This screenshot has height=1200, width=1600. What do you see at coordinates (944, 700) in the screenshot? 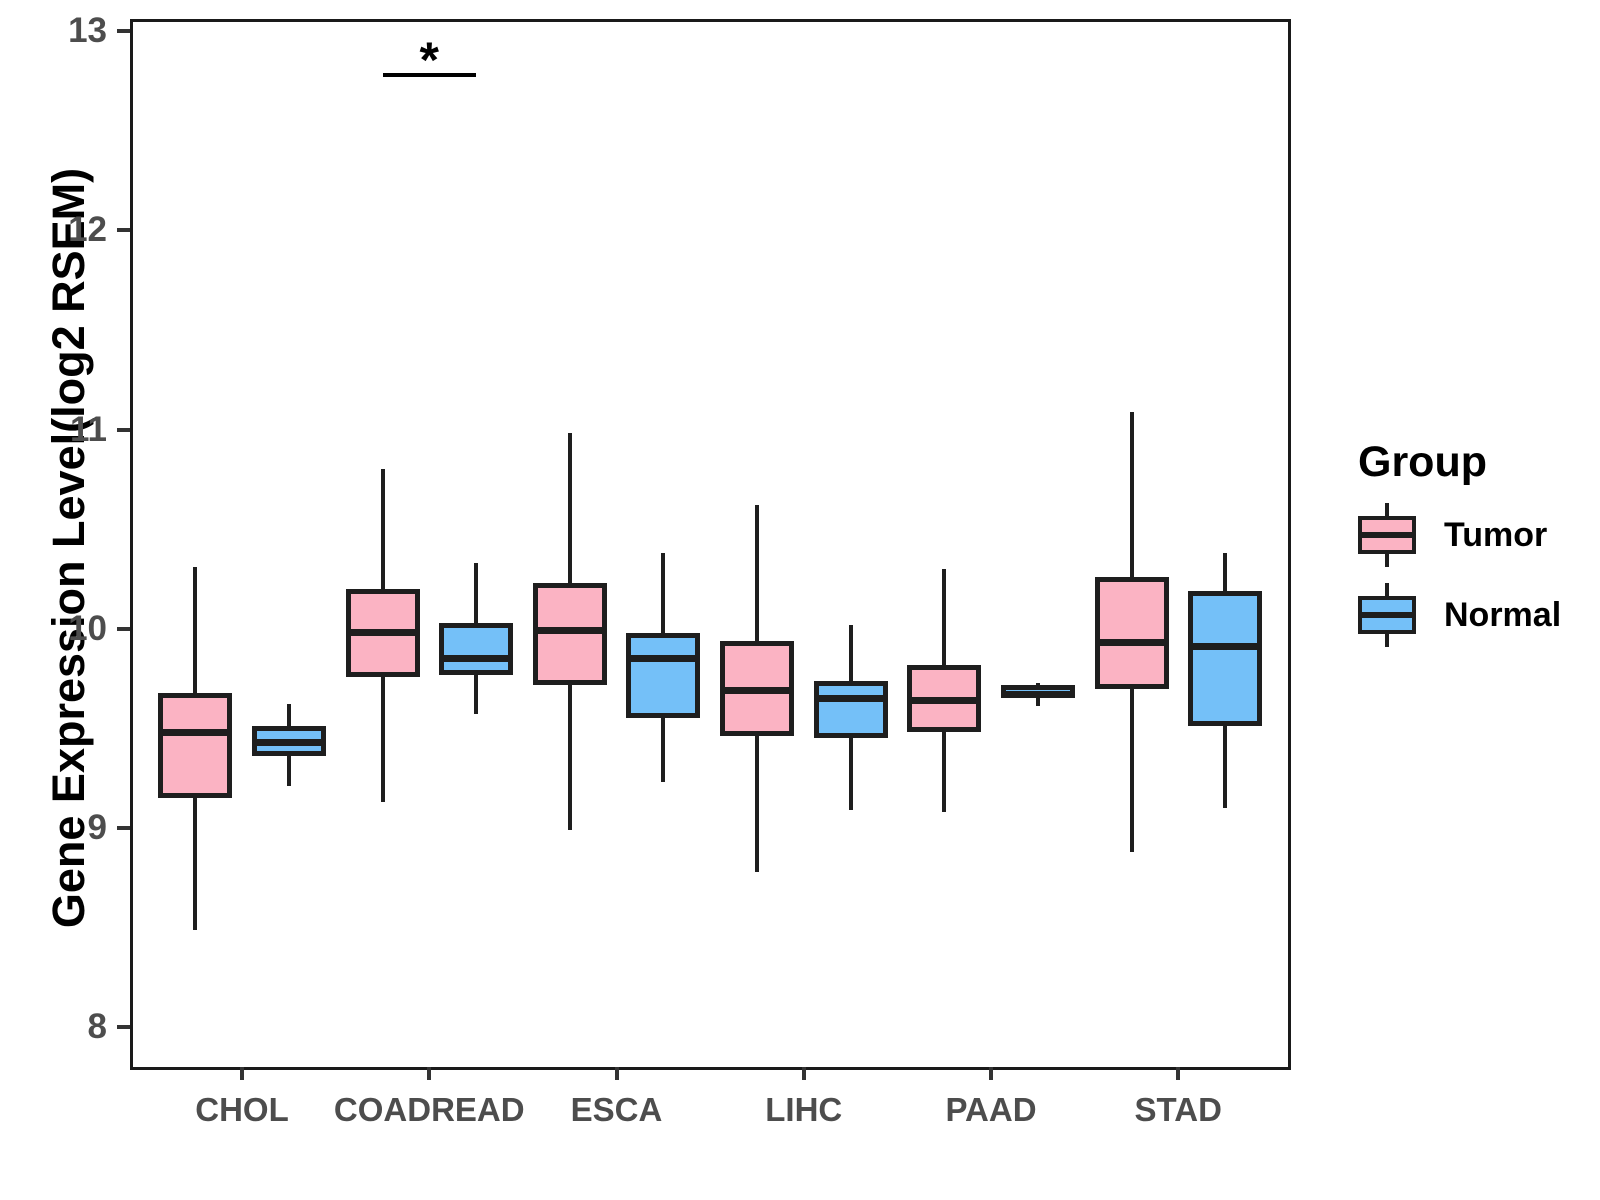
I see `median-PAAD-tumor` at bounding box center [944, 700].